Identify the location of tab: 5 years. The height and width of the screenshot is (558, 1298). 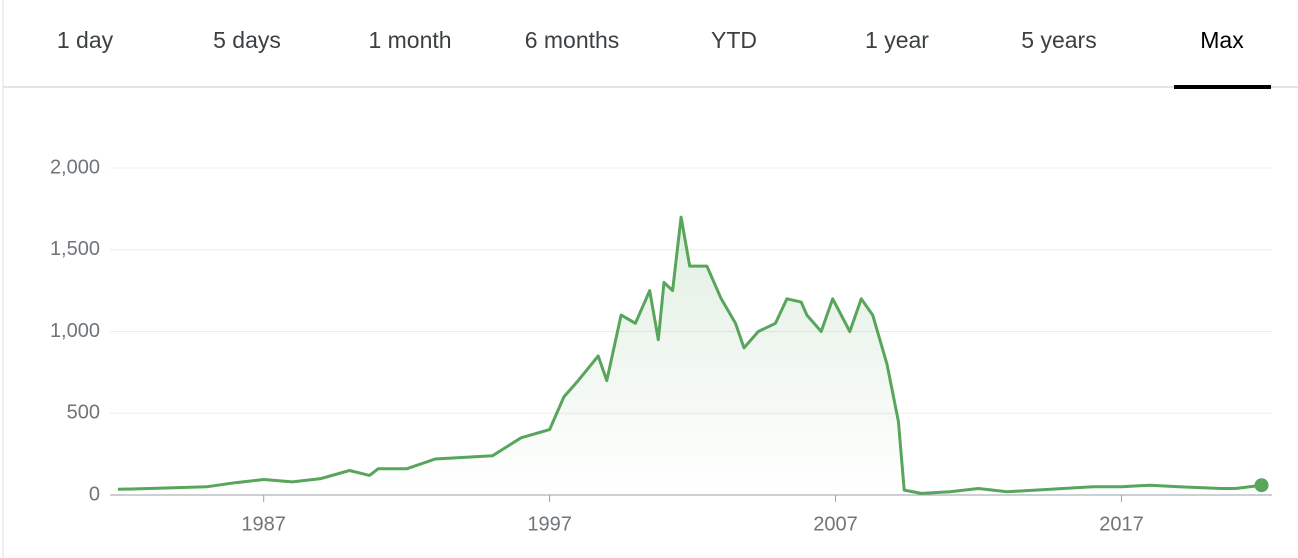
(1058, 40).